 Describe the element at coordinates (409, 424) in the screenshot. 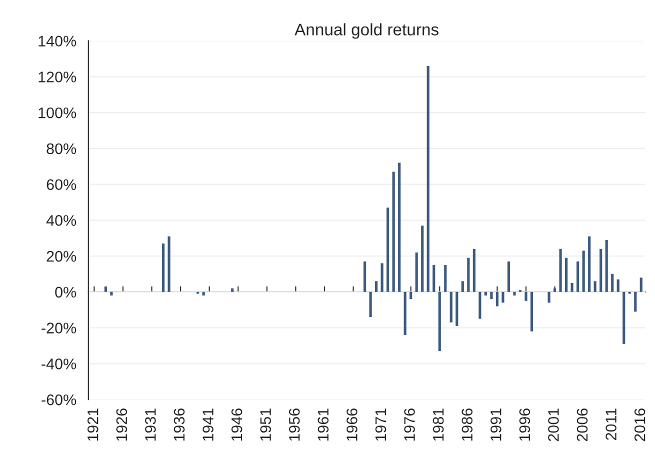

I see `x-tick-label: 1976` at that location.